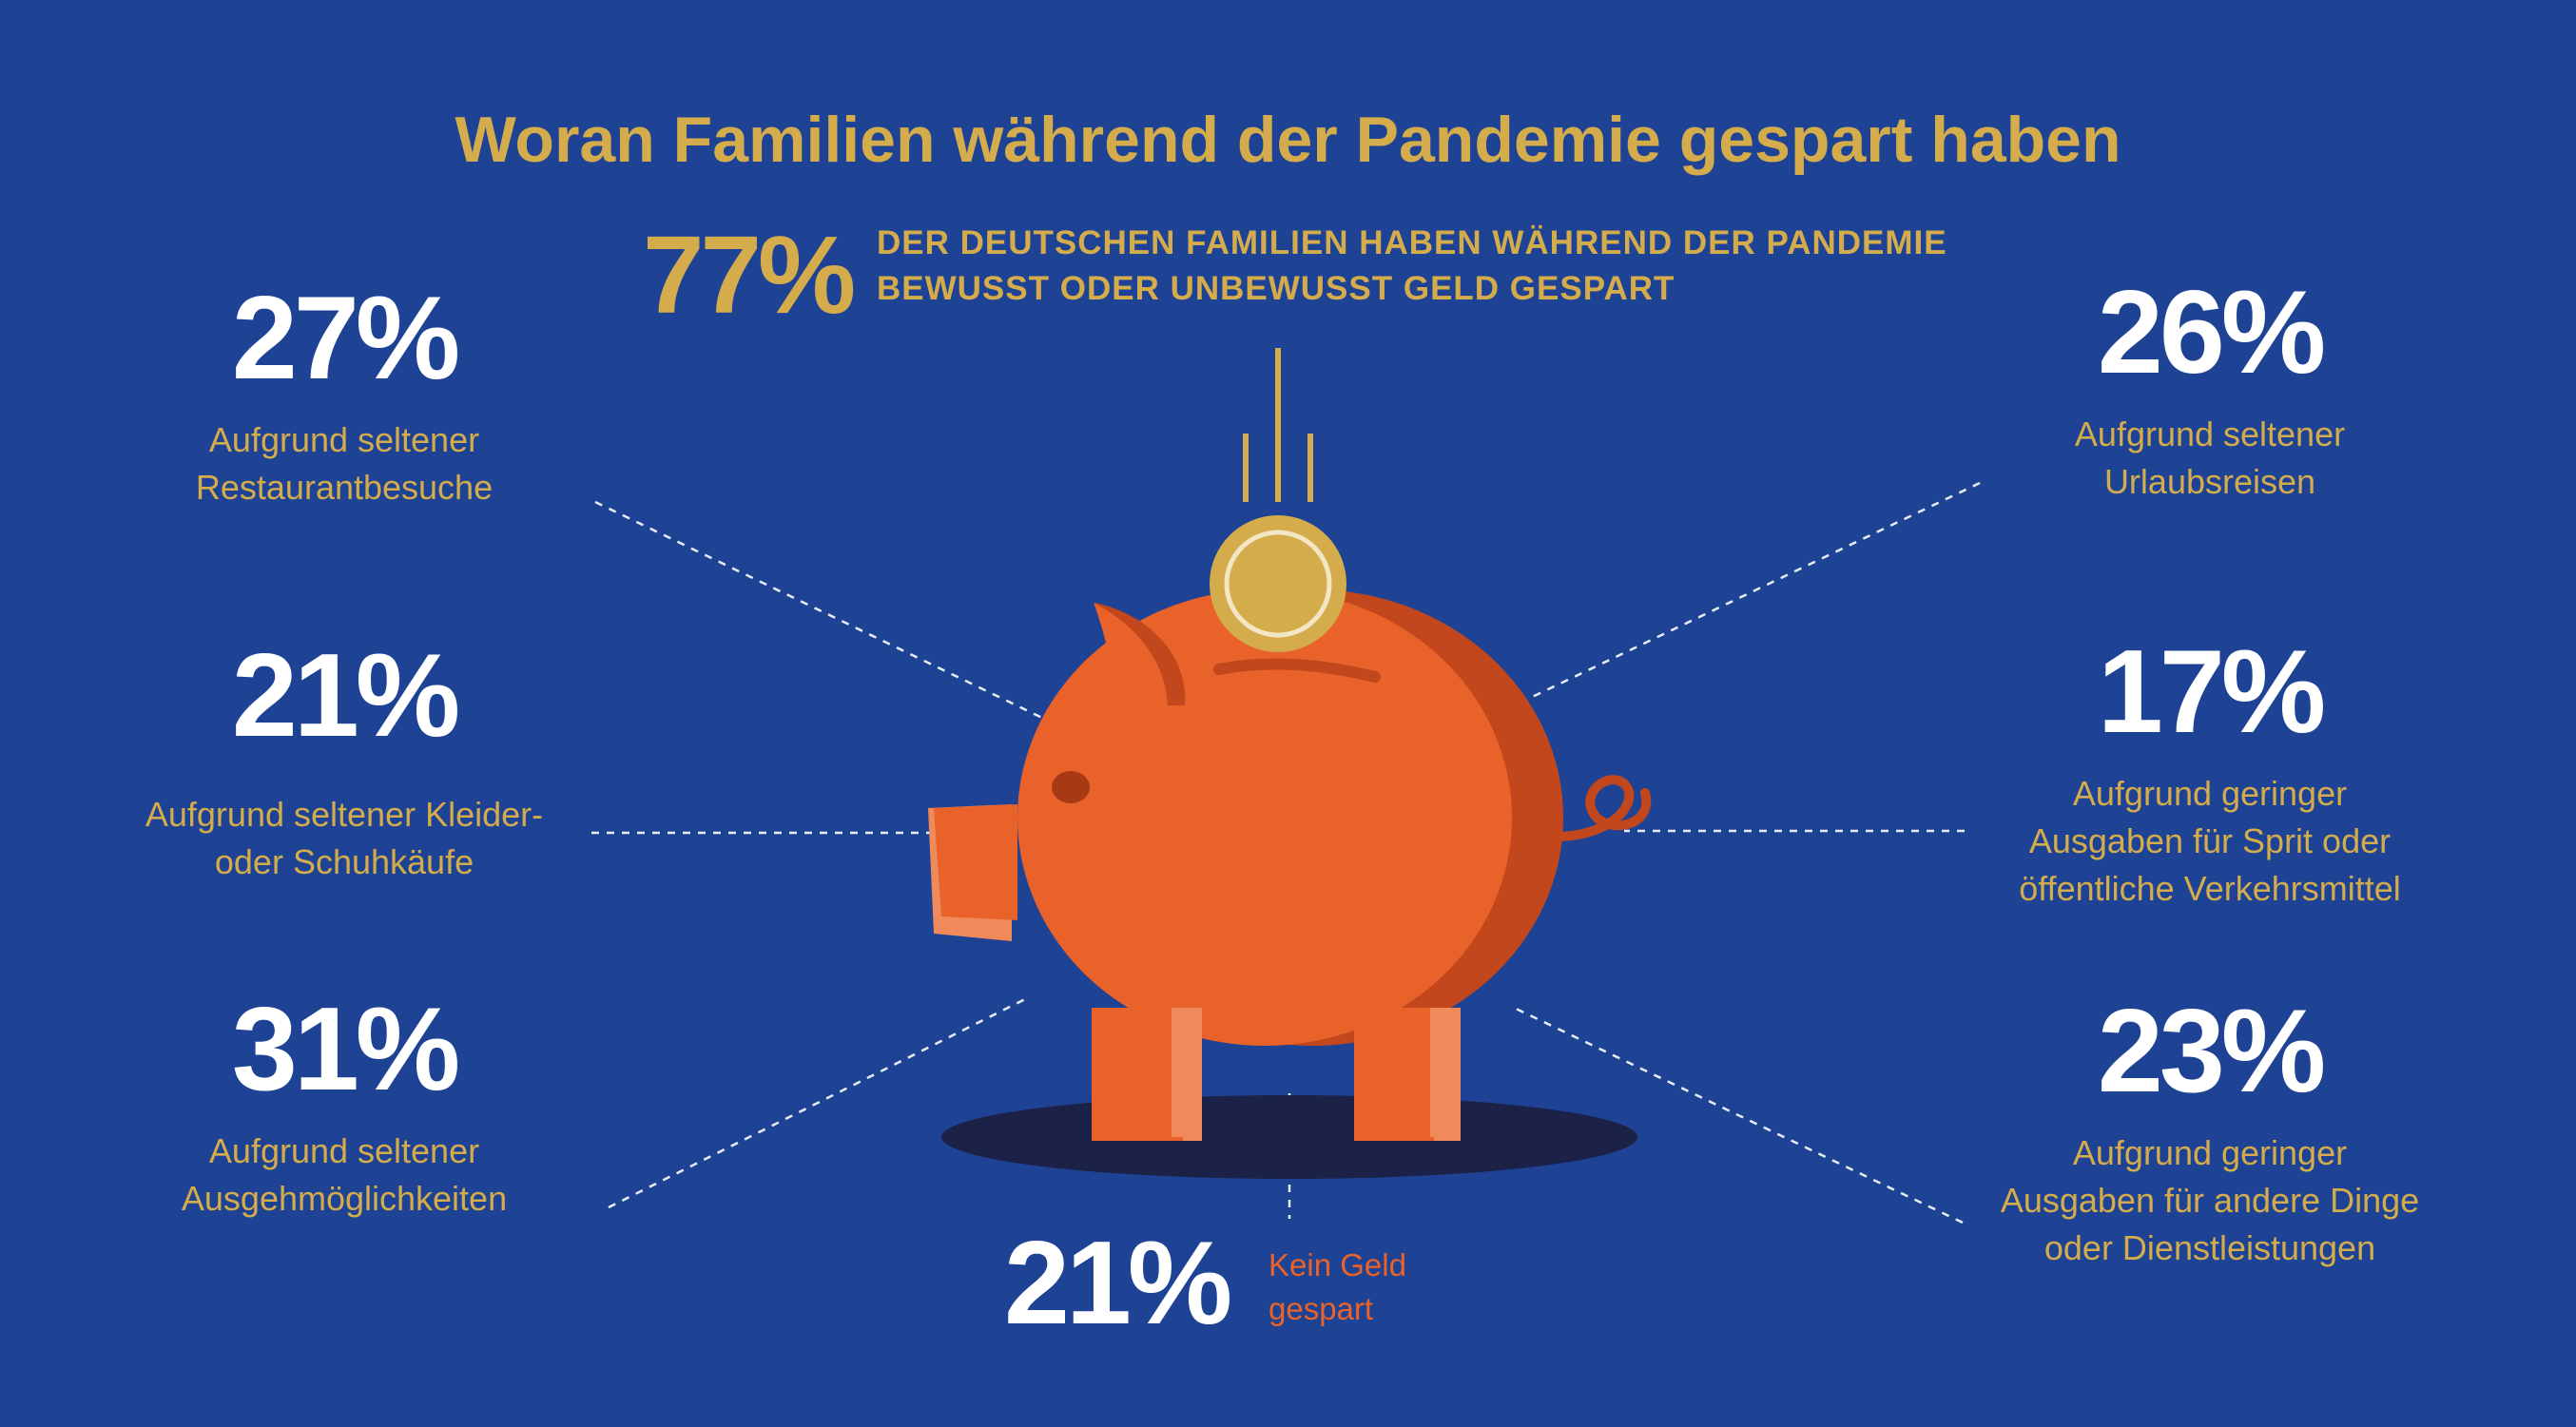  I want to click on stat-restaurant: 27% Aufgrund seltener Restaurantbesuche, so click(344, 394).